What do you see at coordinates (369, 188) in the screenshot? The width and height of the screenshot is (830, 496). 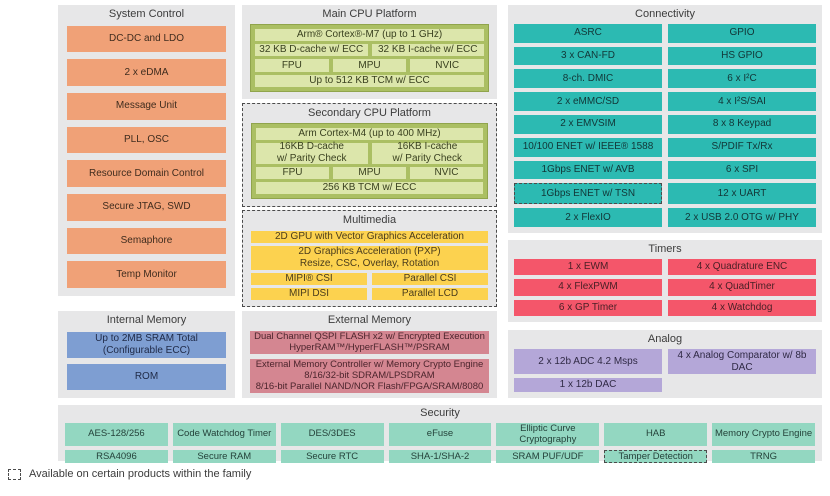 I see `block-m4-tcm: 256 KB TCM w/ ECC` at bounding box center [369, 188].